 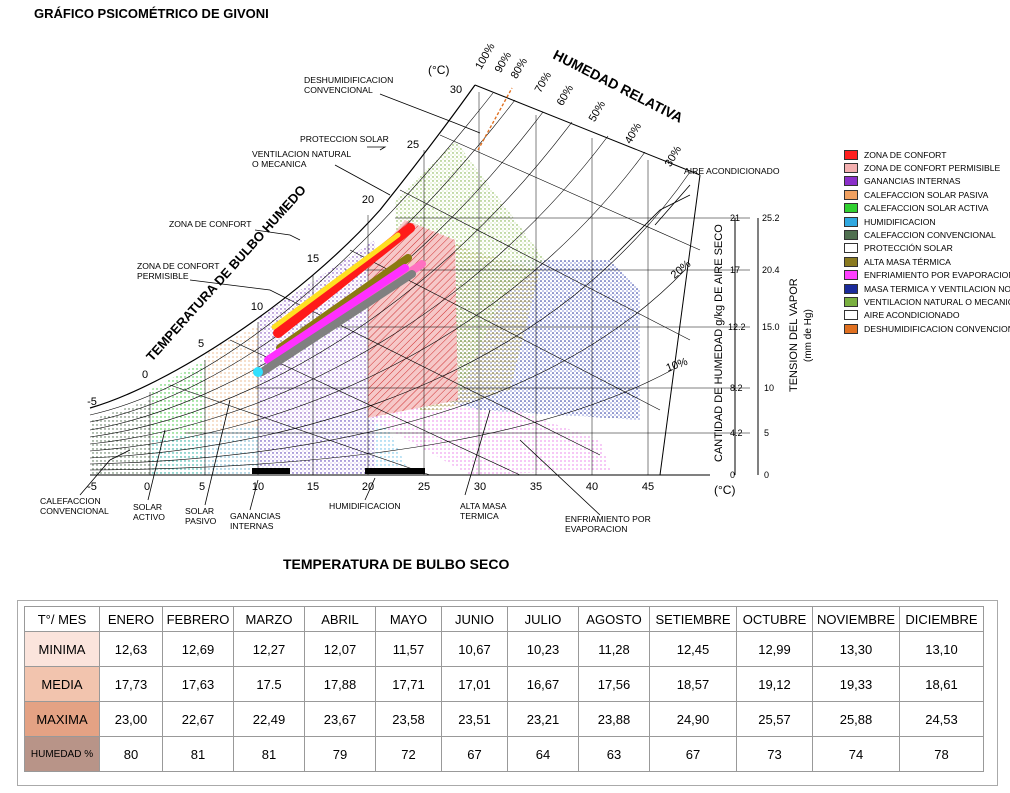 I want to click on table-corner: T°/ MES, so click(x=62, y=619).